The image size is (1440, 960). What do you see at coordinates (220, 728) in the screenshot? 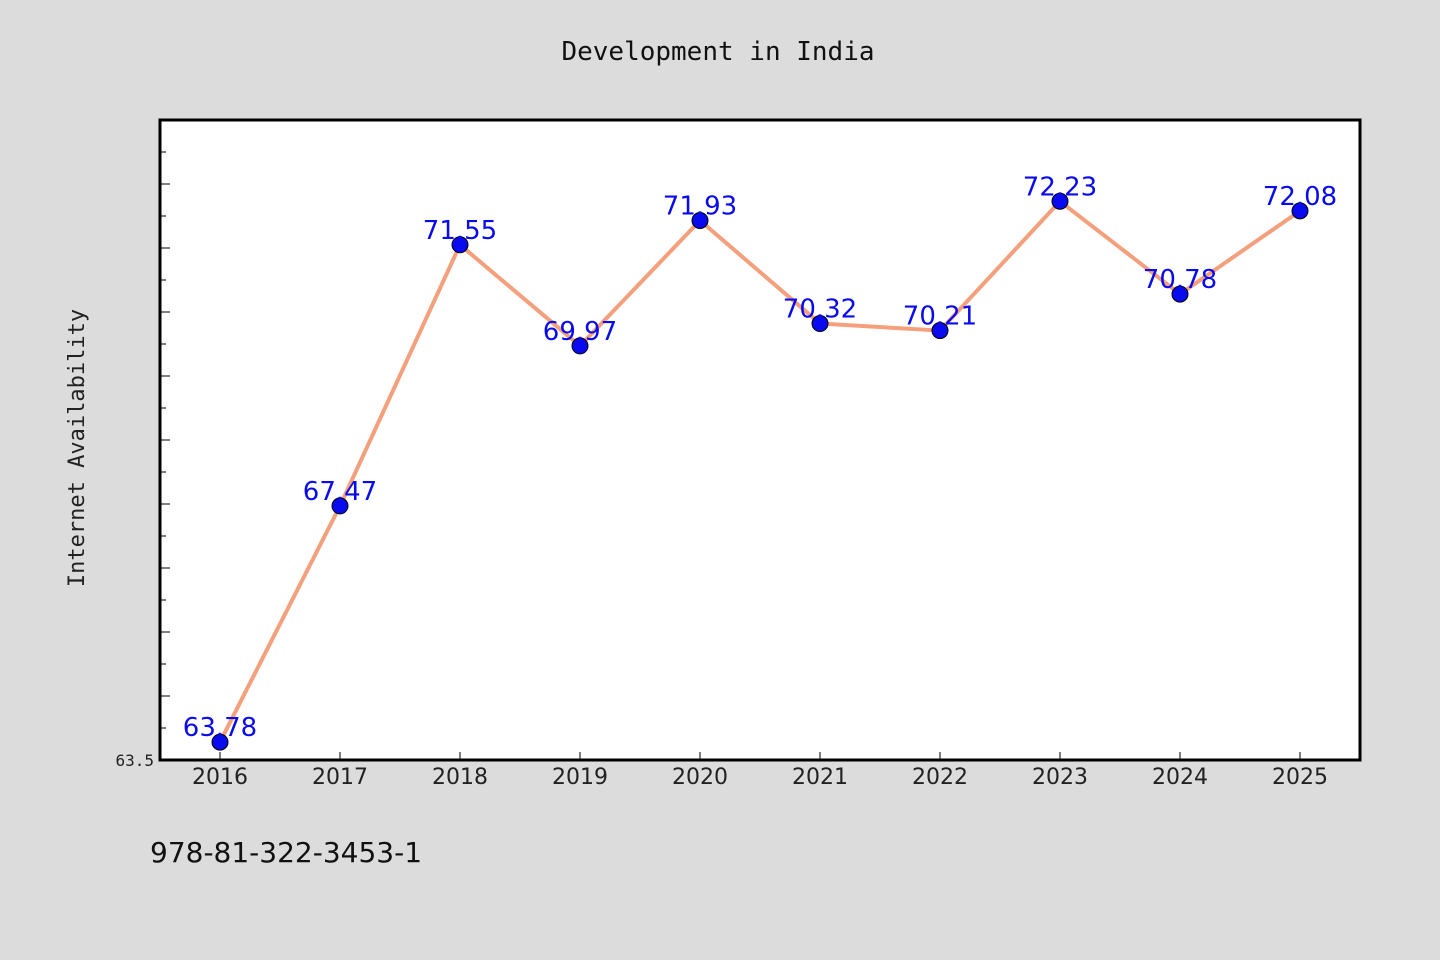
I see `data-label: 63.78` at bounding box center [220, 728].